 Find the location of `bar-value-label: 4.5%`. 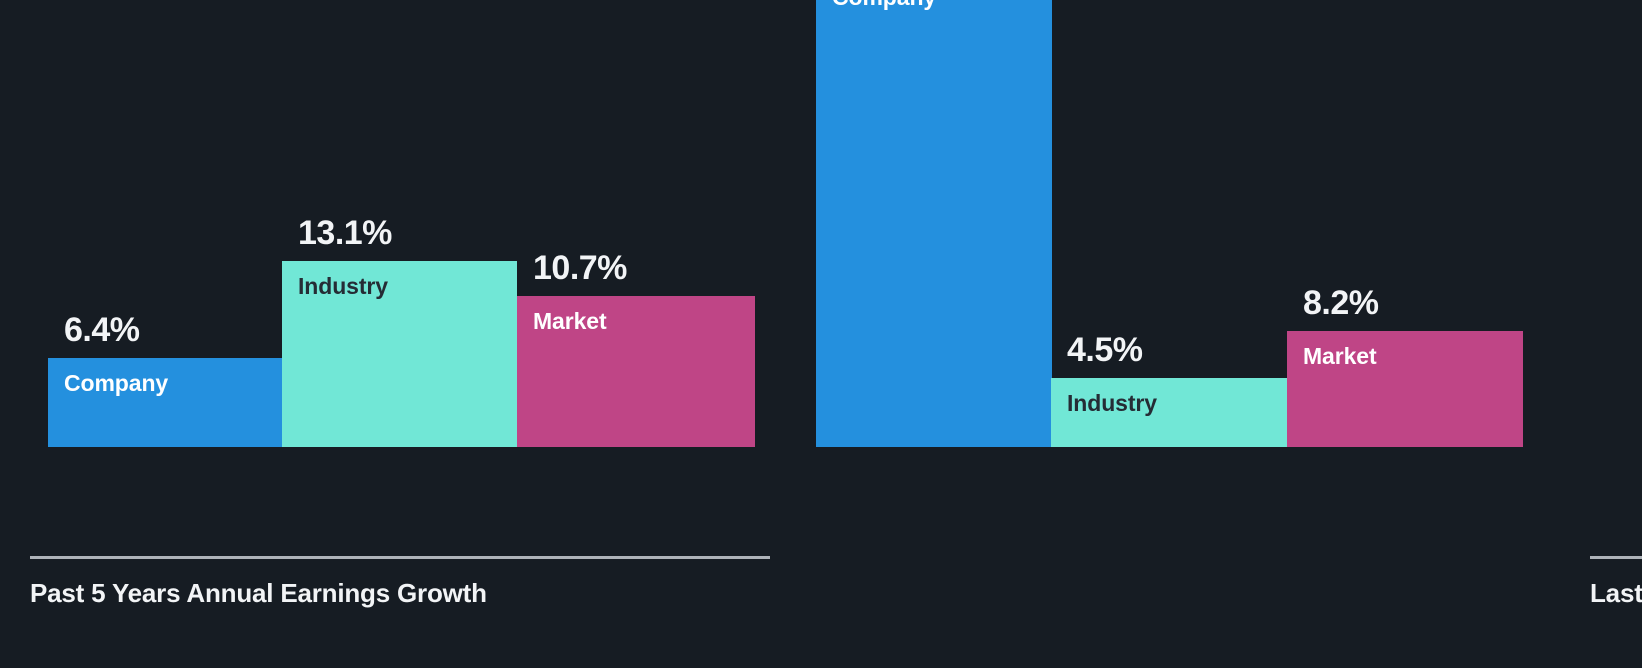

bar-value-label: 4.5% is located at coordinates (1105, 350).